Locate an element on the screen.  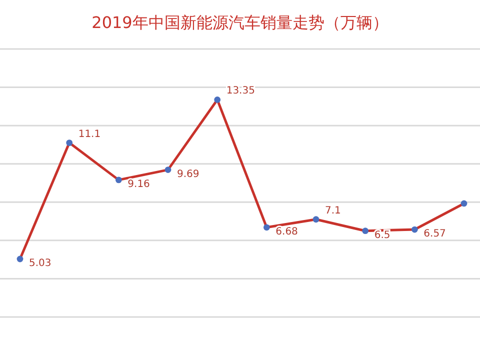
data-label: 6.5 is located at coordinates (382, 235).